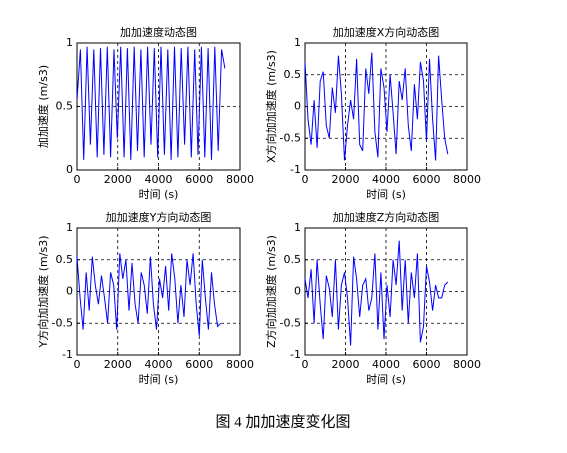  Describe the element at coordinates (159, 217) in the screenshot. I see `chart-title: 加加速度Y方向动态图` at that location.